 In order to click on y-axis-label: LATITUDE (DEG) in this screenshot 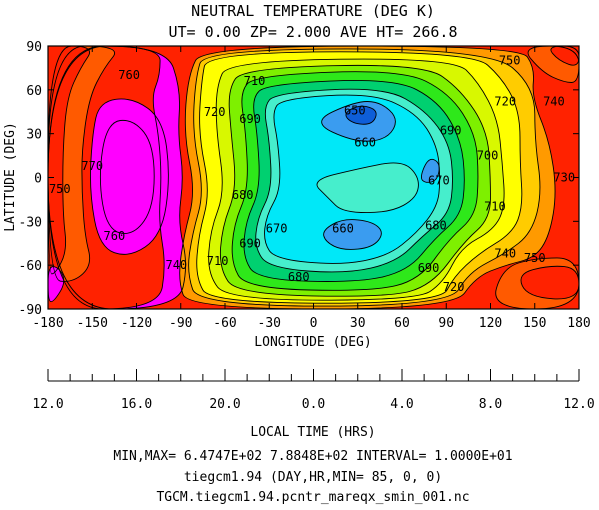, I will do `click(10, 177)`.